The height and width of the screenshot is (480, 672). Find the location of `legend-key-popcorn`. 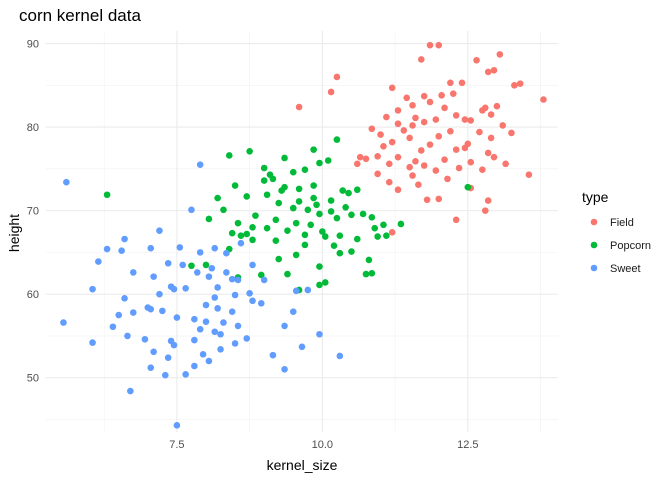

legend-key-popcorn is located at coordinates (594, 245).